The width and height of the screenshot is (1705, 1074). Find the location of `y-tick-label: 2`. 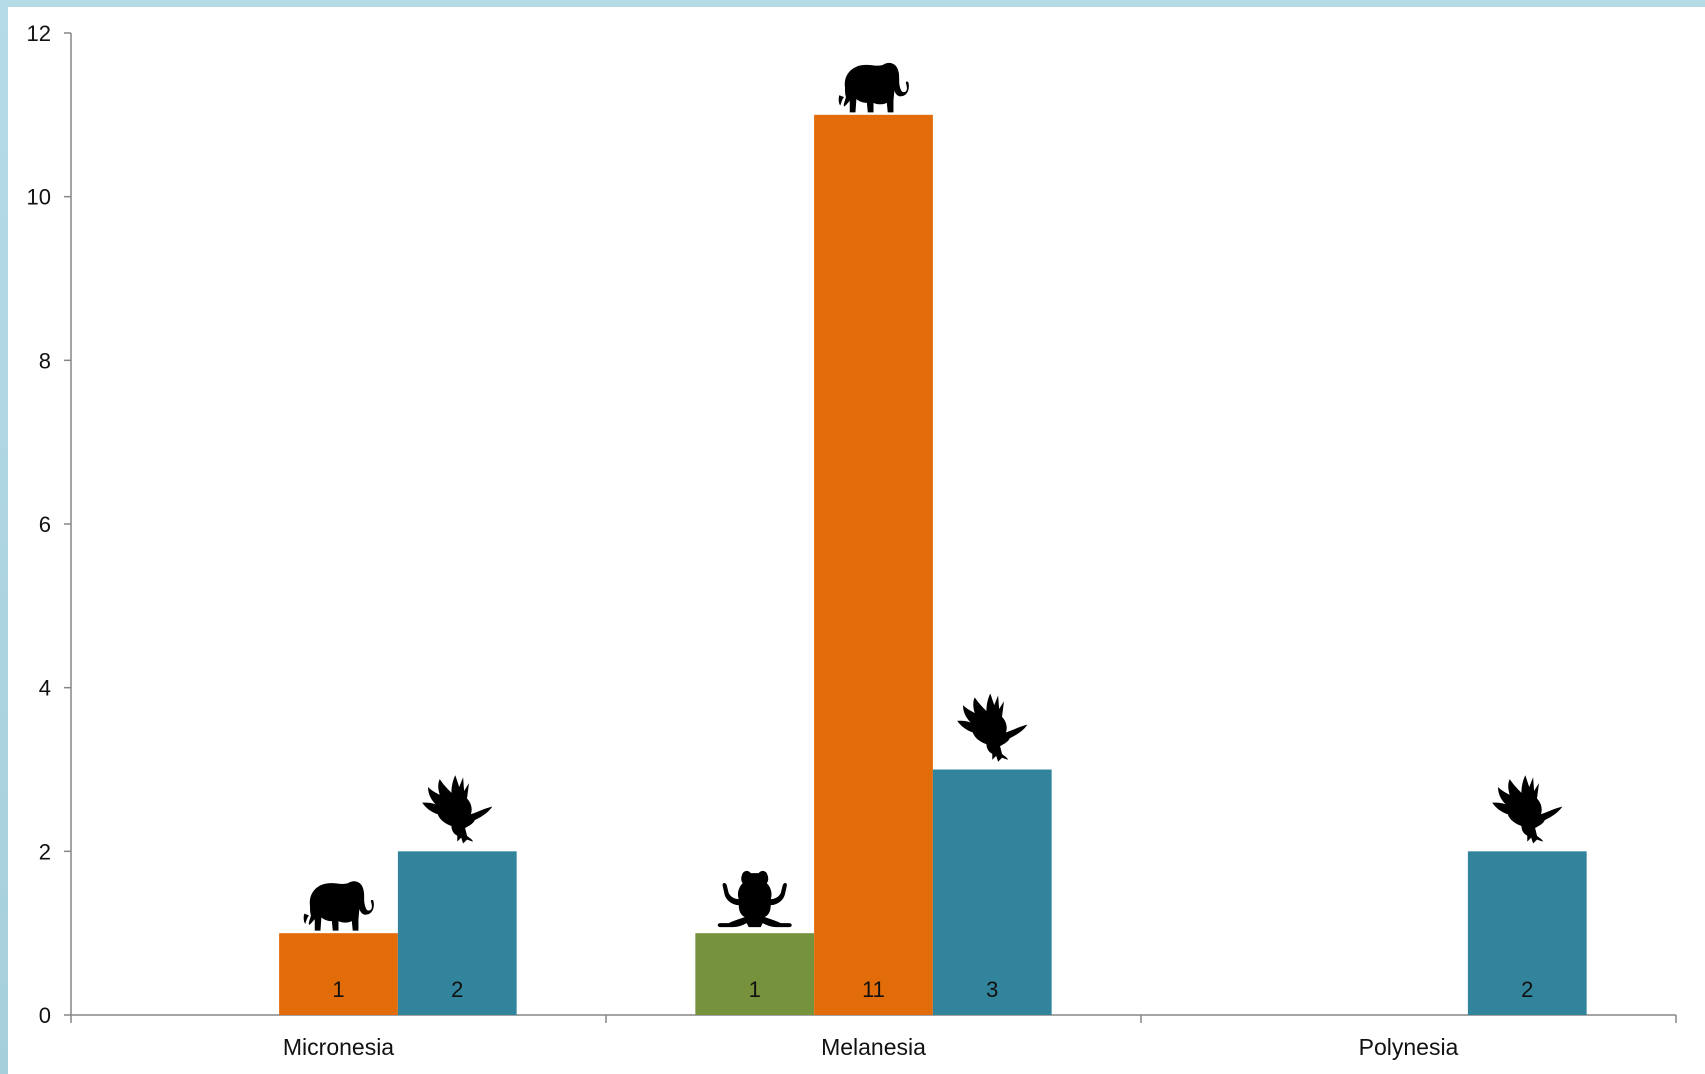

y-tick-label: 2 is located at coordinates (45, 851).